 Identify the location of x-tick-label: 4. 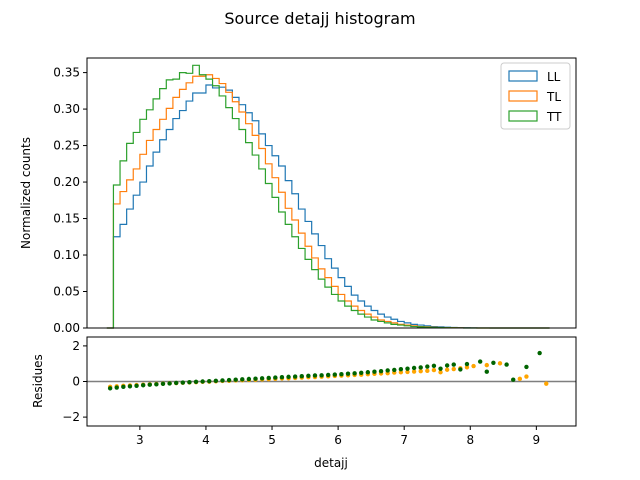
(206, 440).